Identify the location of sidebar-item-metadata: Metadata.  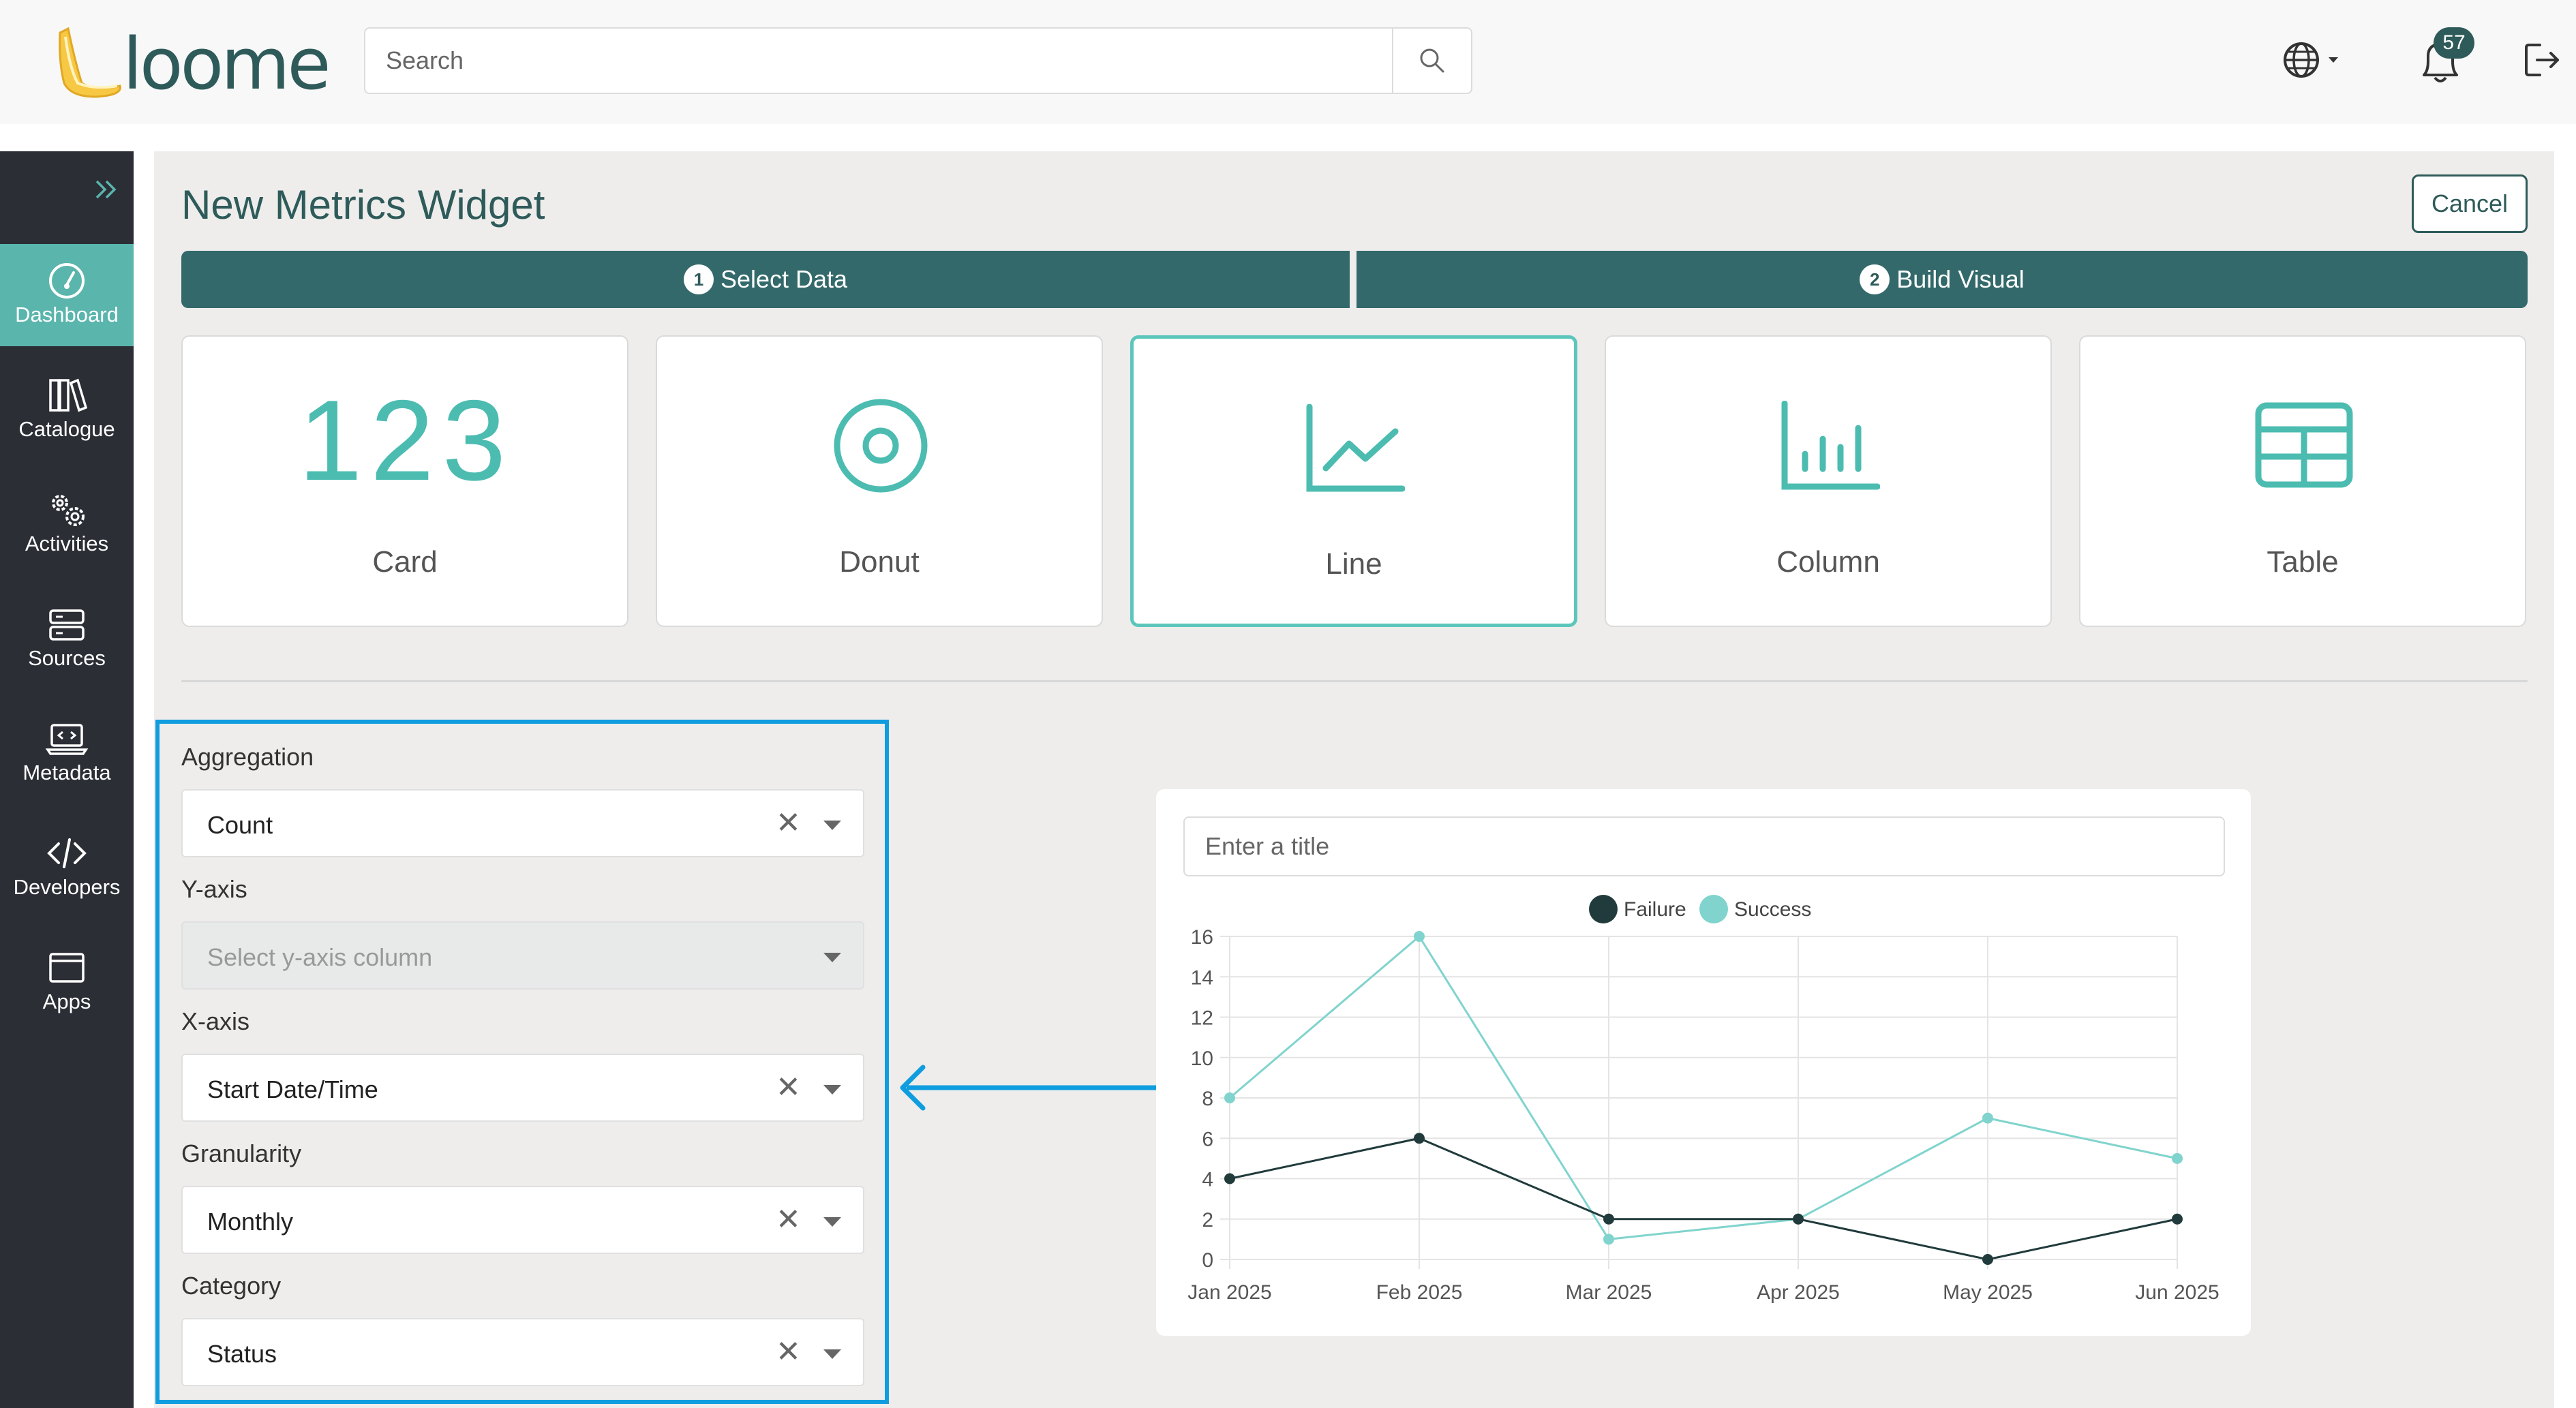
(67, 753).